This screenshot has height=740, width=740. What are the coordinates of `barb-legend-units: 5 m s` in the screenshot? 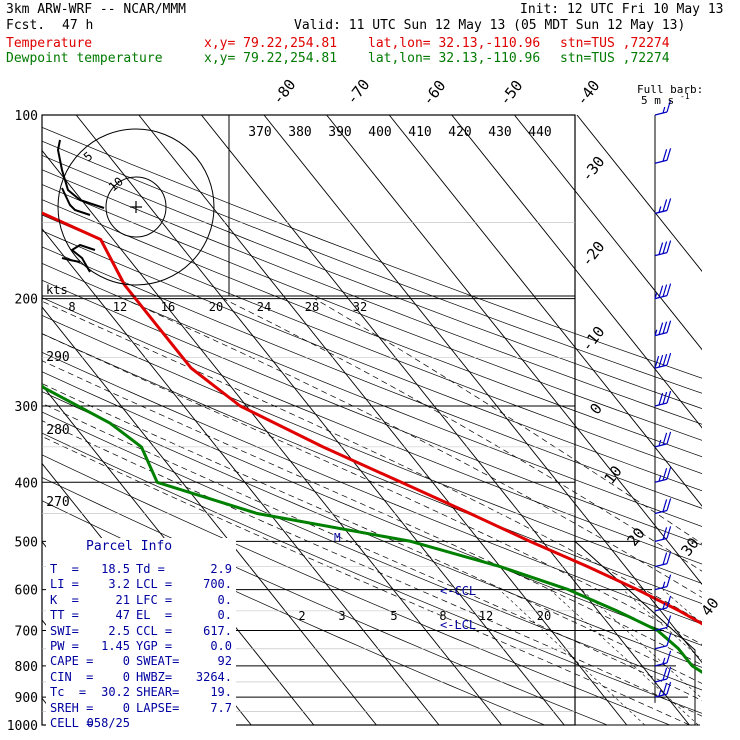 It's located at (657, 100).